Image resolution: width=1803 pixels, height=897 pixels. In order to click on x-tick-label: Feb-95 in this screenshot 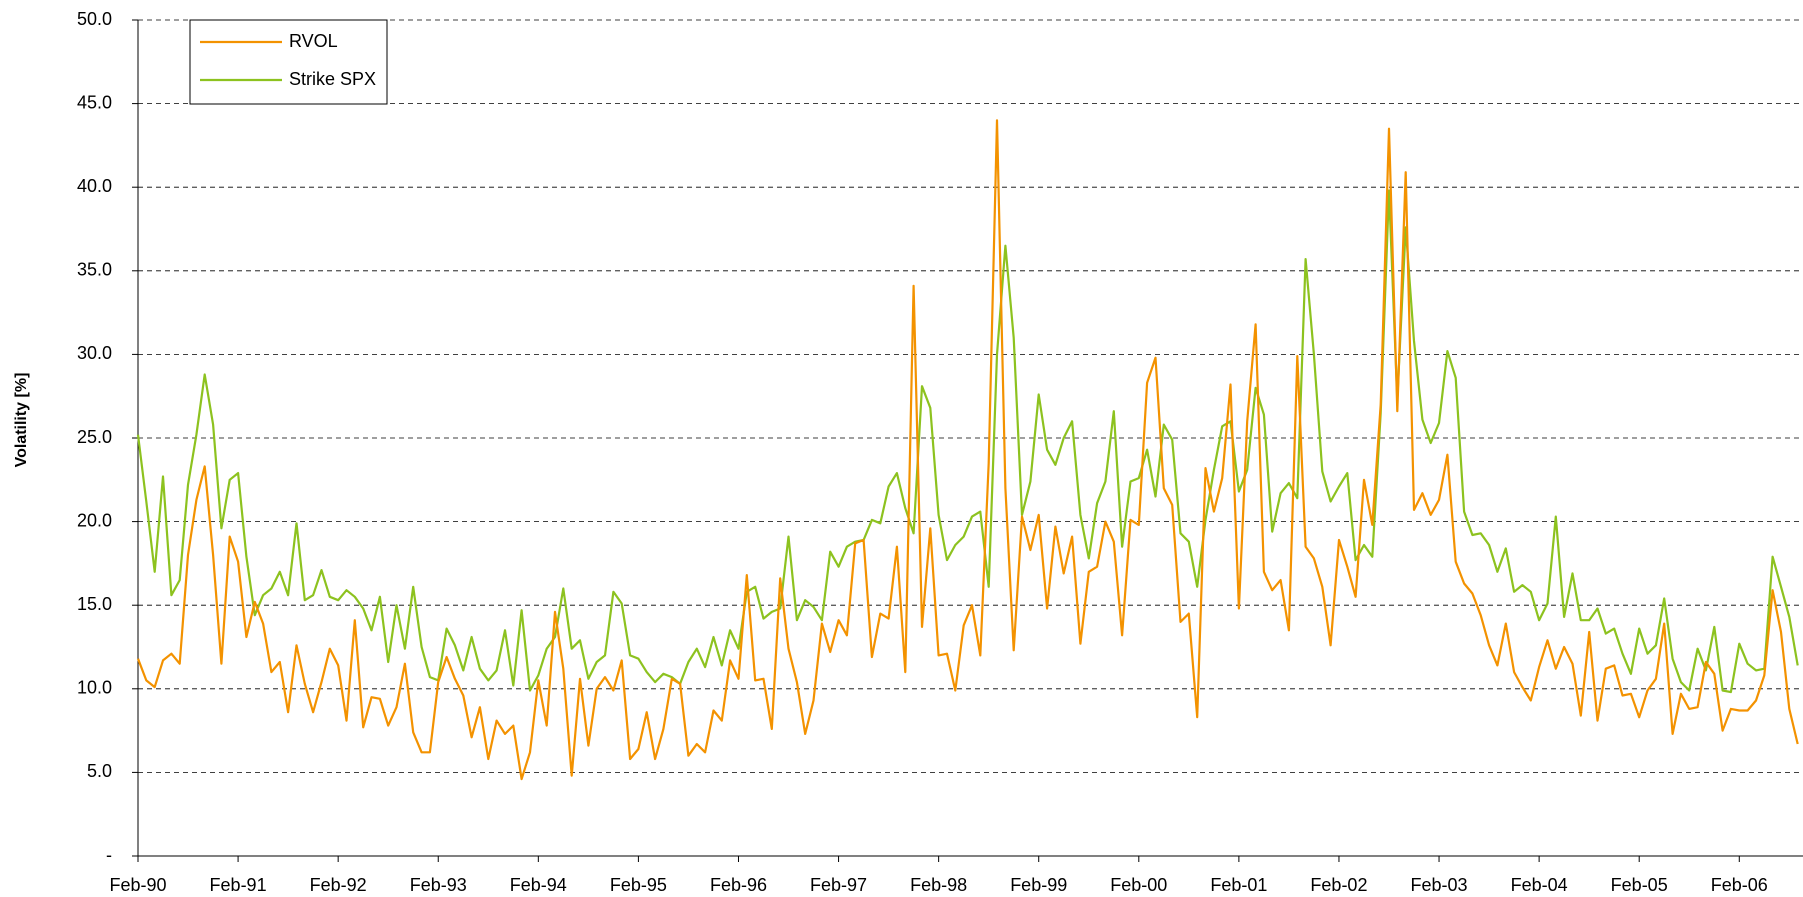, I will do `click(638, 885)`.